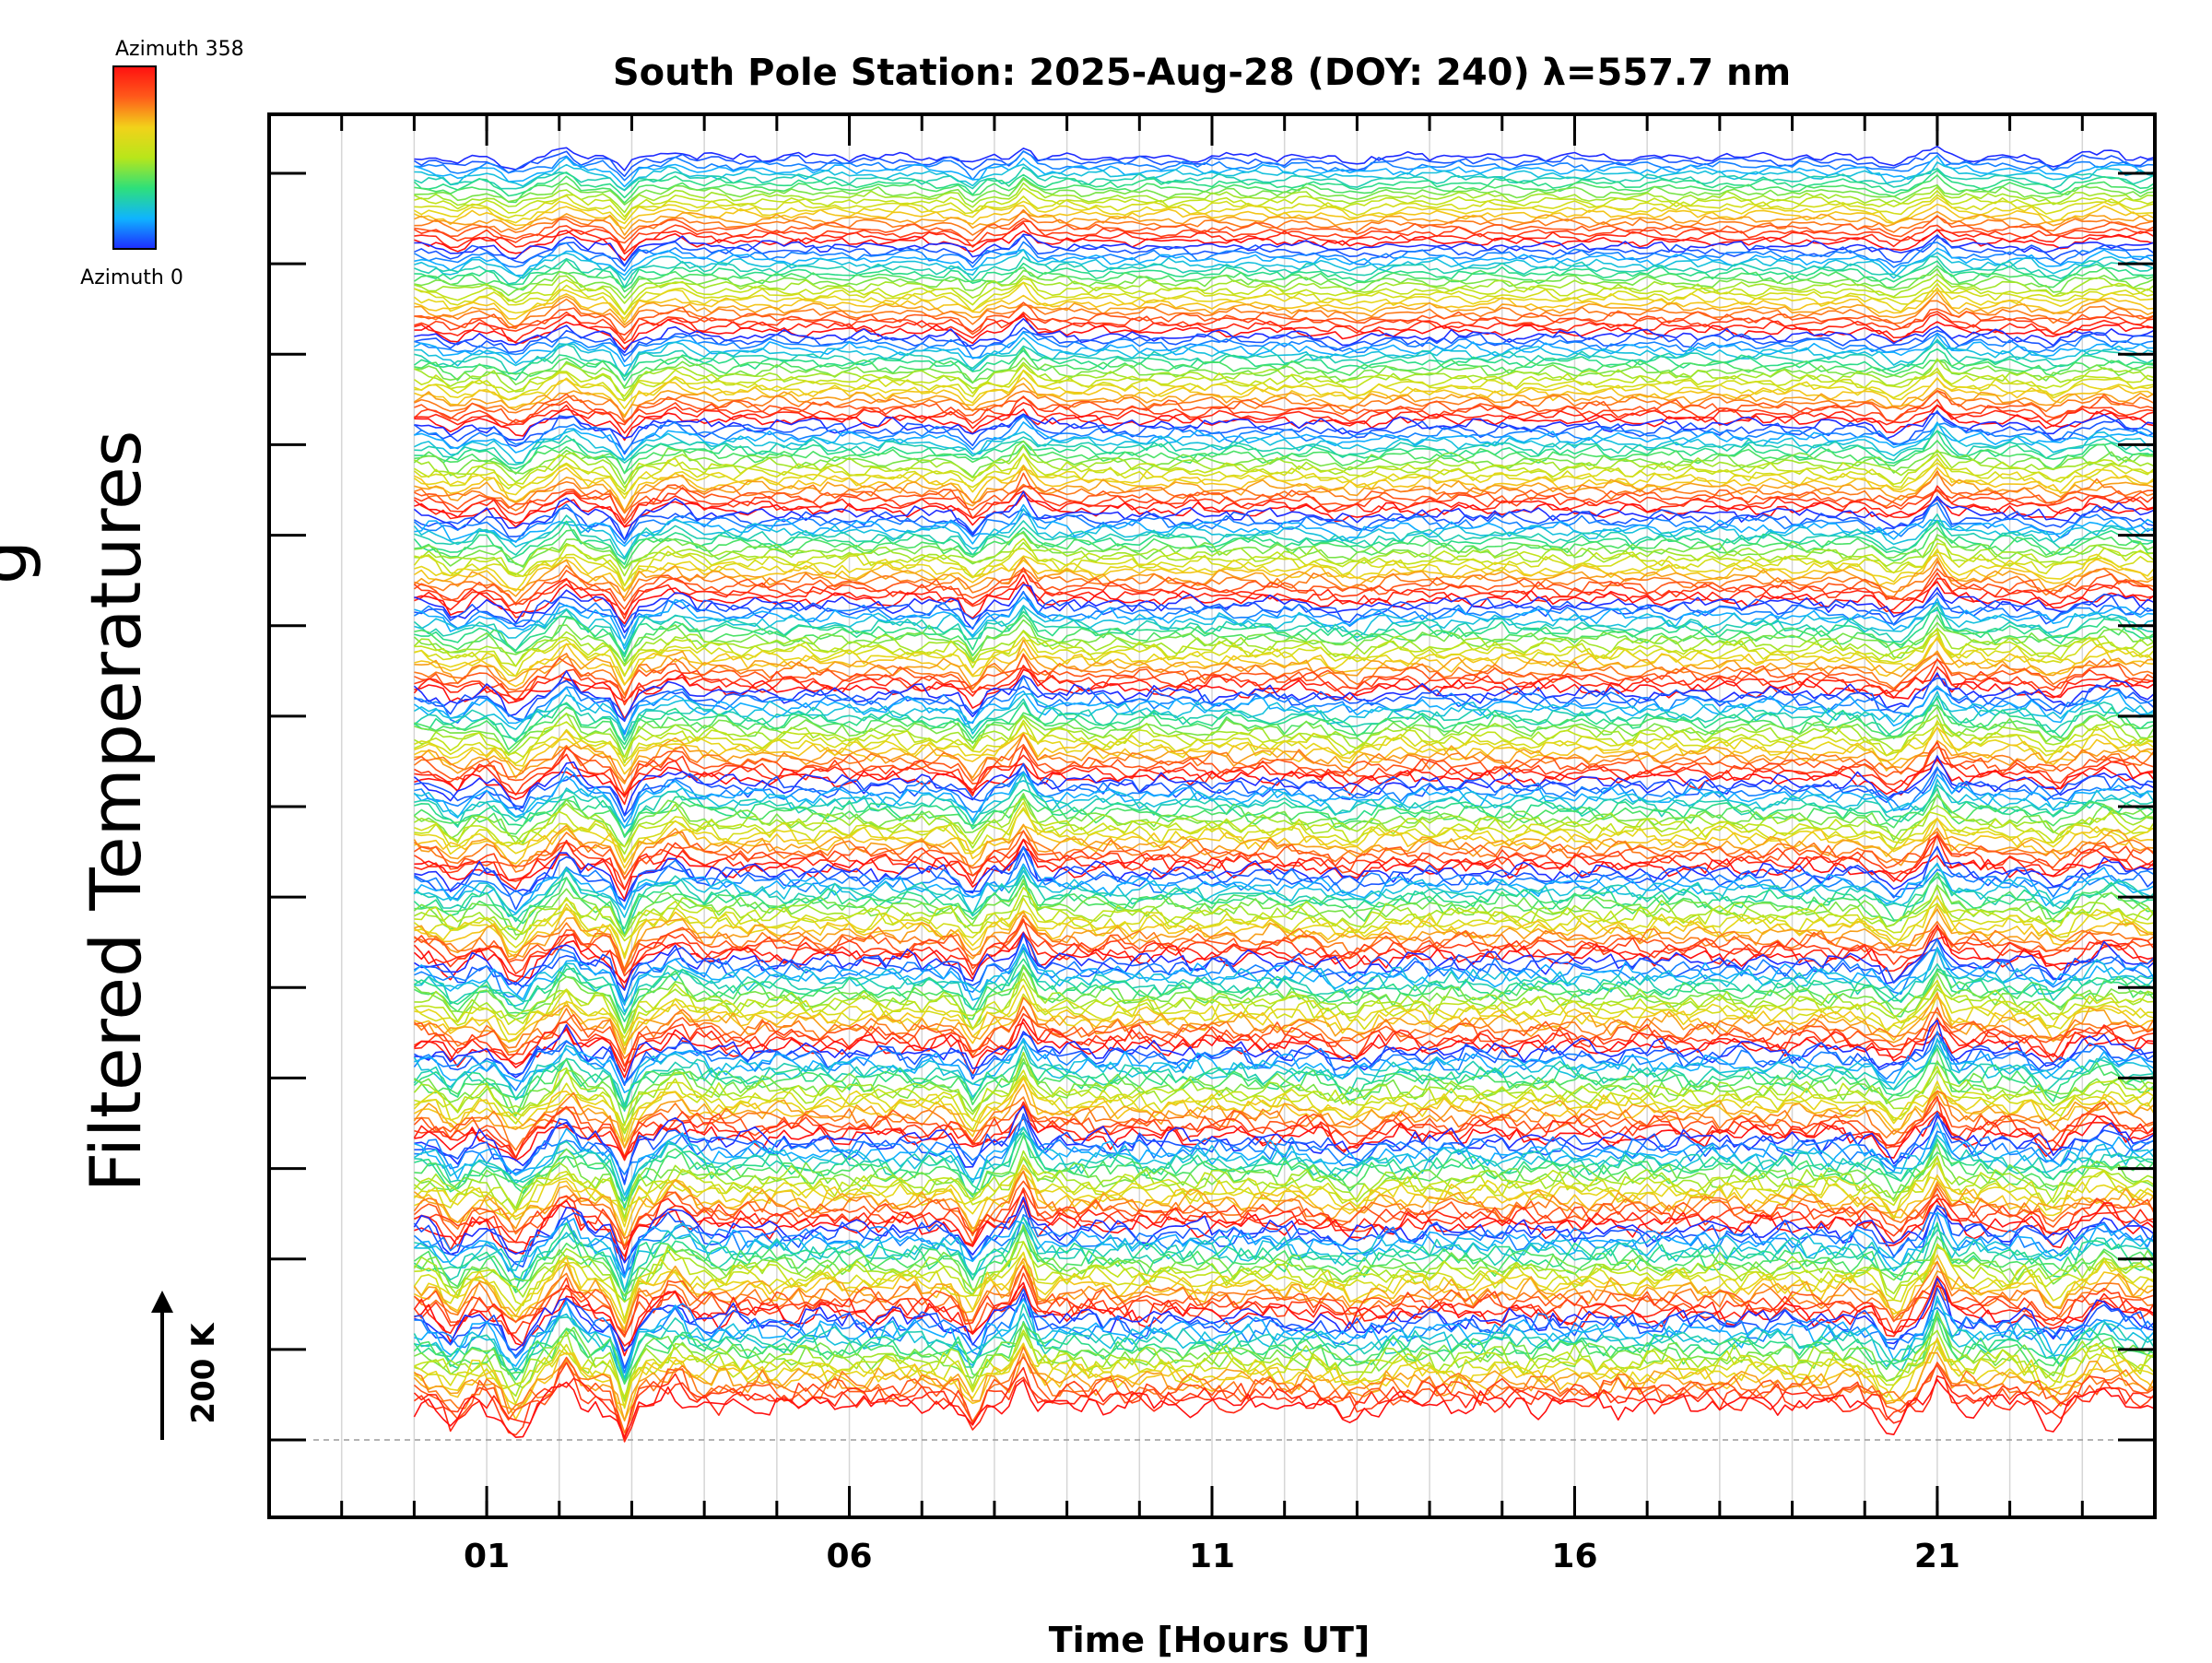 Image resolution: width=2212 pixels, height=1663 pixels. I want to click on scale-label: 200 K, so click(203, 1373).